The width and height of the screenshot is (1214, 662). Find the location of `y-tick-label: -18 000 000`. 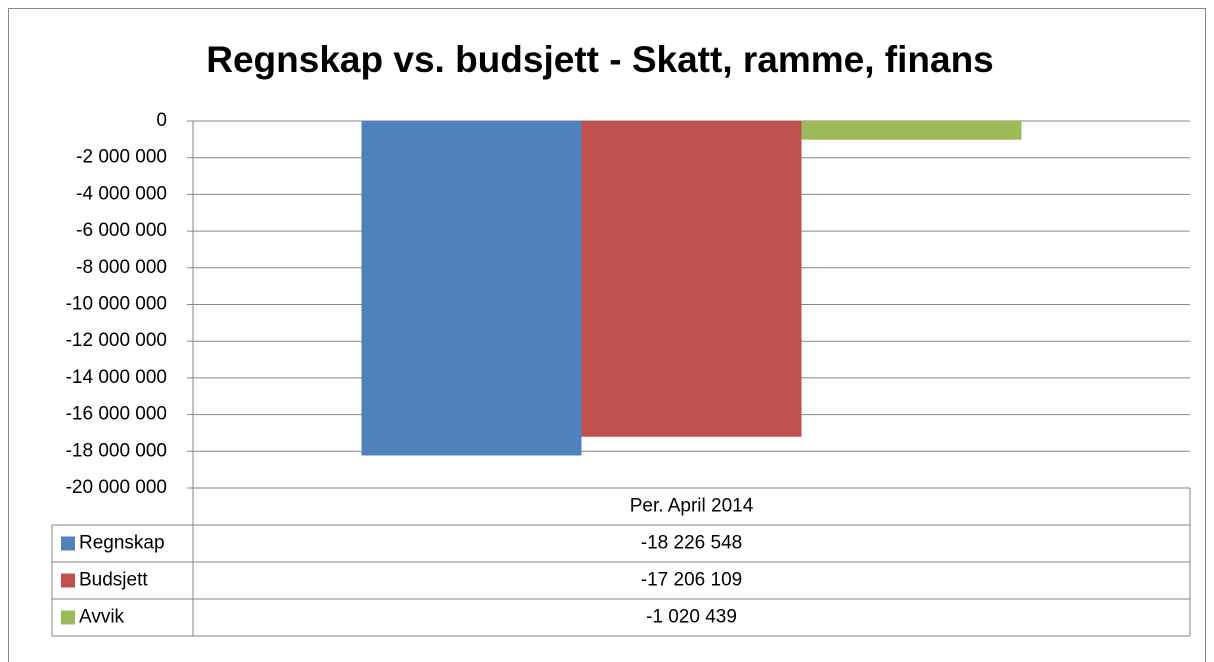

y-tick-label: -18 000 000 is located at coordinates (116, 450).